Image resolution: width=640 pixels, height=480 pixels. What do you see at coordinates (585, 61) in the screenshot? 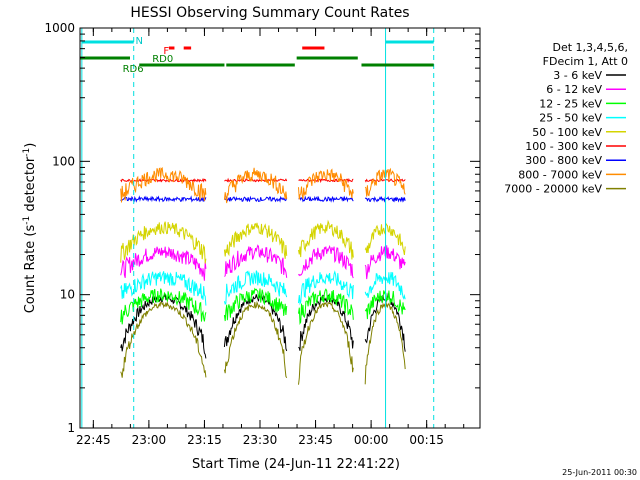
I see `legend-header-line-2: FDecim 1, Att 0` at bounding box center [585, 61].